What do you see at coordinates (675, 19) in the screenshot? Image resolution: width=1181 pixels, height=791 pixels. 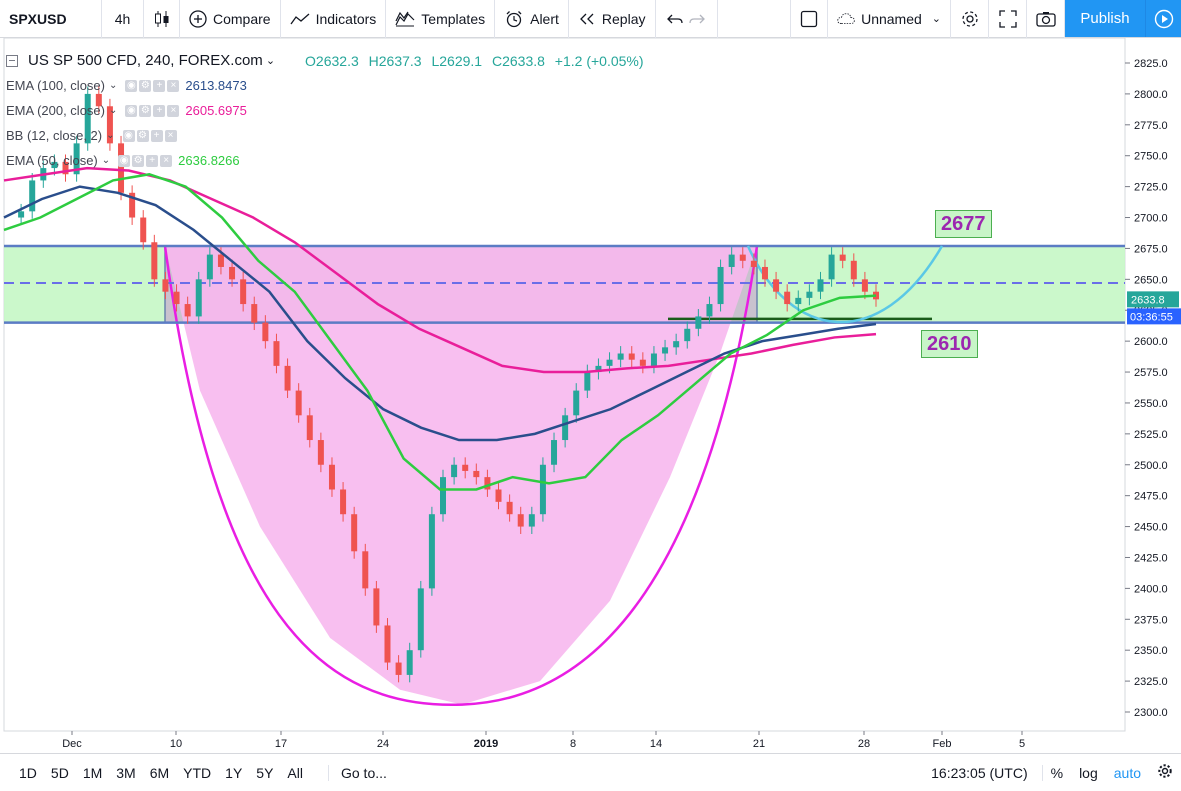 I see `undo-icon` at bounding box center [675, 19].